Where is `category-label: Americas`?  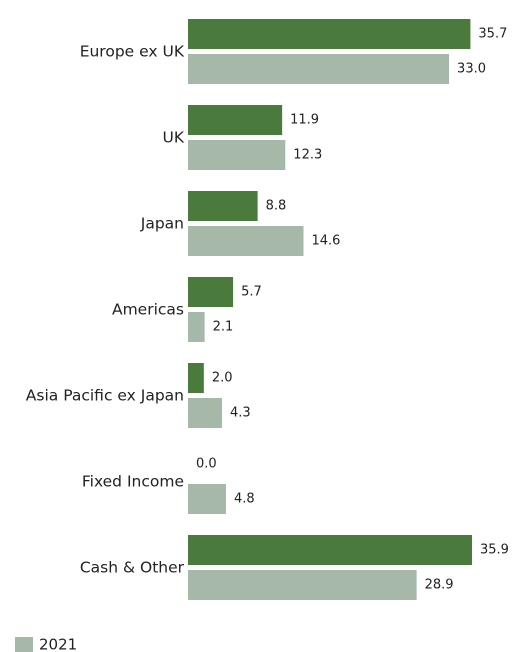
category-label: Americas is located at coordinates (148, 310).